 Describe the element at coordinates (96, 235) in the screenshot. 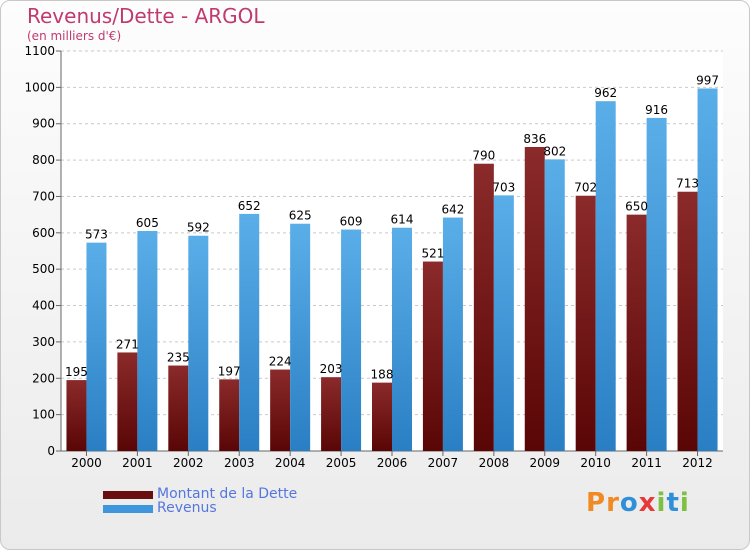

I see `data-label: 573` at that location.